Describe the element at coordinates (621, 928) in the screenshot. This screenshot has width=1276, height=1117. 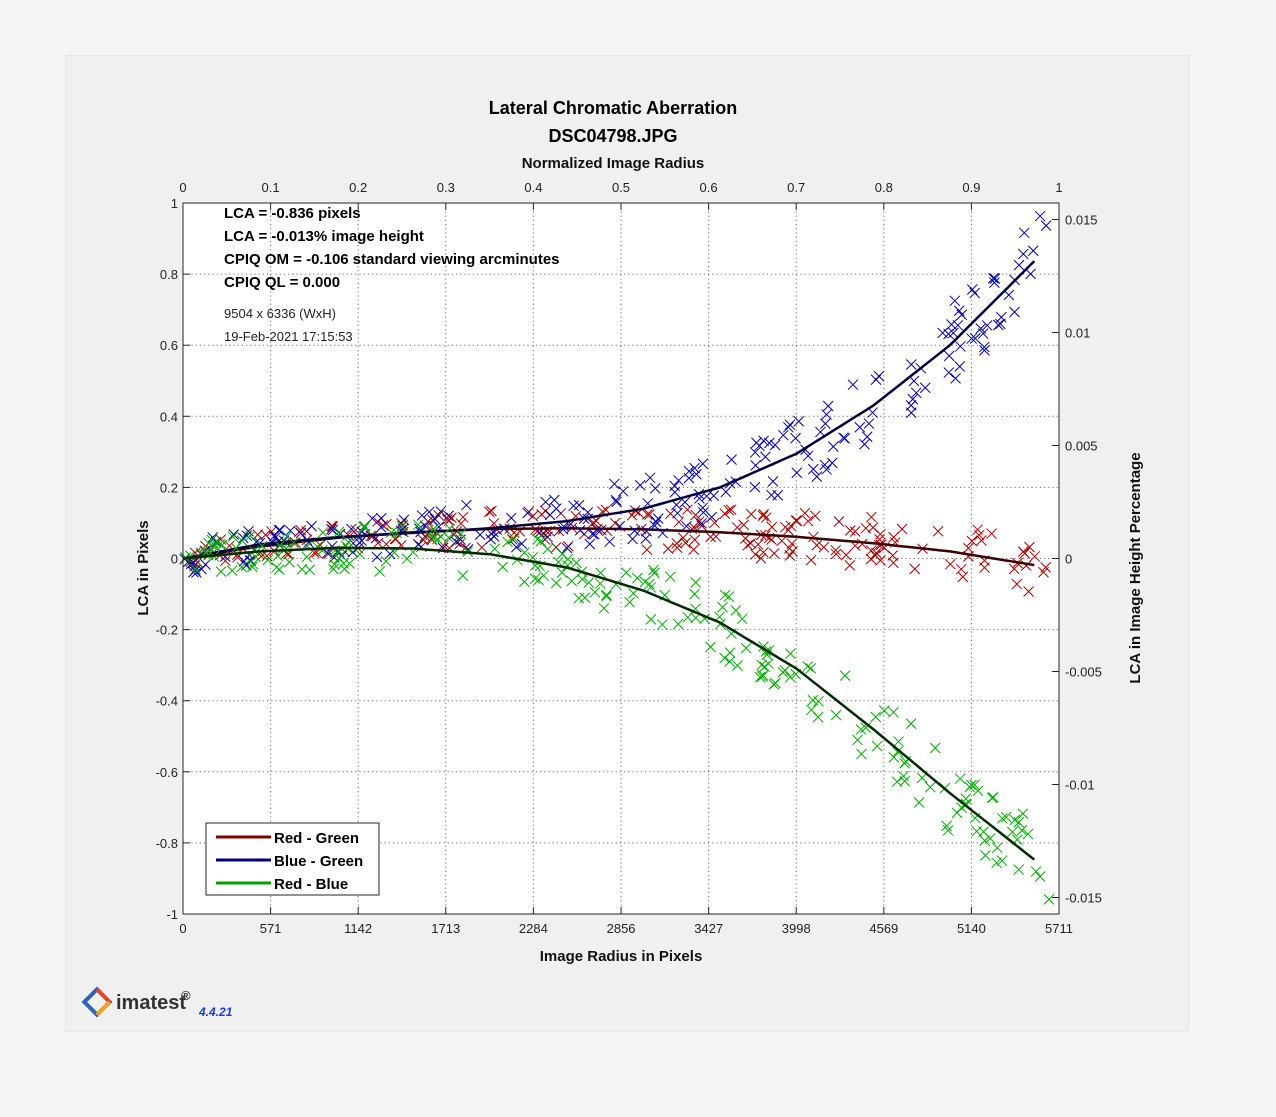
I see `x-tick-label: 2856` at that location.